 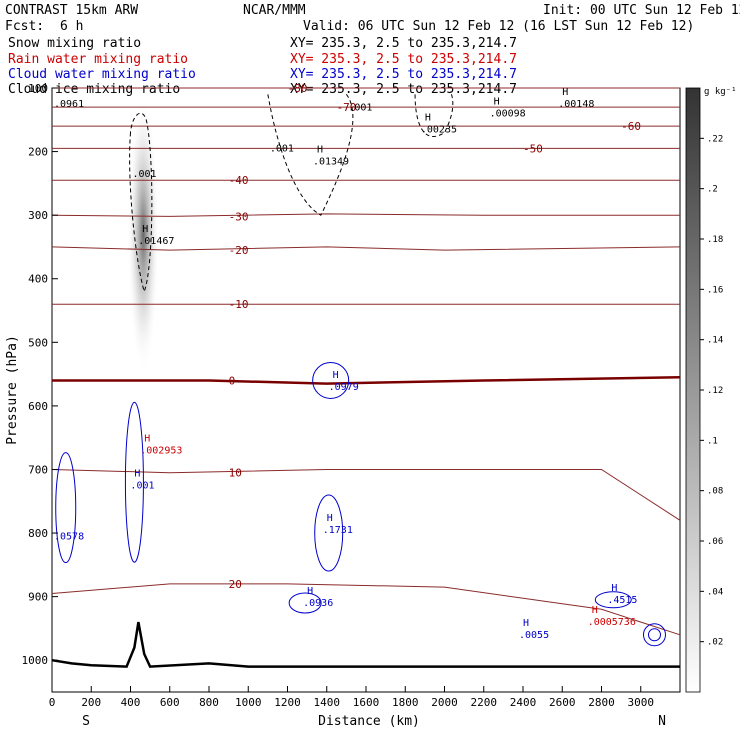 I want to click on x-tick-label: 2400, so click(x=523, y=702).